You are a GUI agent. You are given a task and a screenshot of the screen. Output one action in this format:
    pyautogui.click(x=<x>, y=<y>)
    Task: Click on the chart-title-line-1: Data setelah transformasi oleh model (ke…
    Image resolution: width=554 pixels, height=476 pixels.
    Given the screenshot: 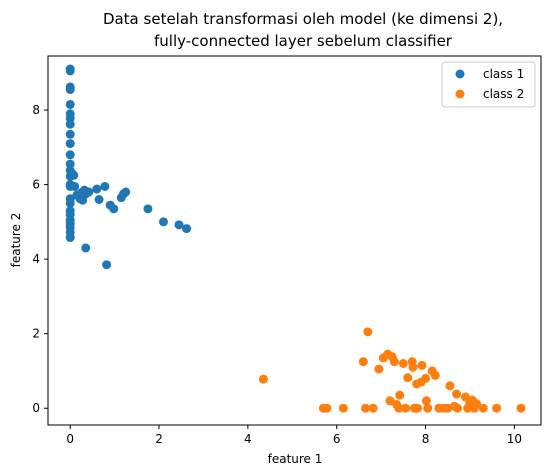 What is the action you would take?
    pyautogui.click(x=303, y=19)
    